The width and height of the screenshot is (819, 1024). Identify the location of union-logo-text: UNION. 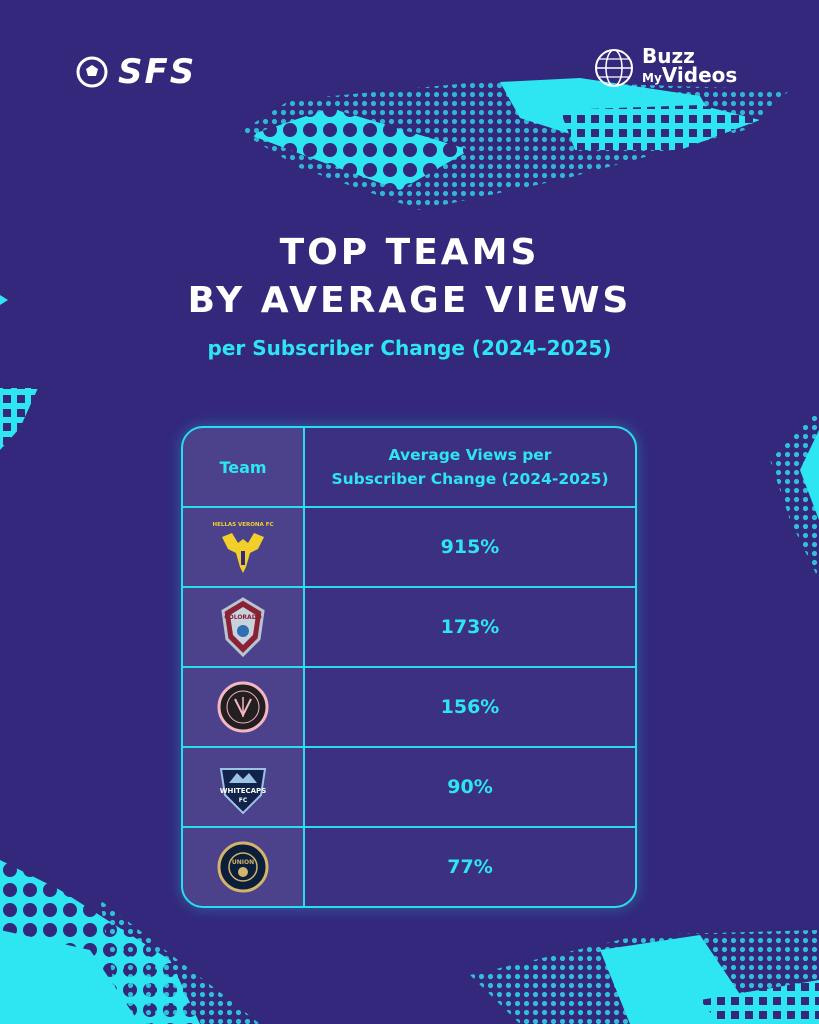
(243, 862).